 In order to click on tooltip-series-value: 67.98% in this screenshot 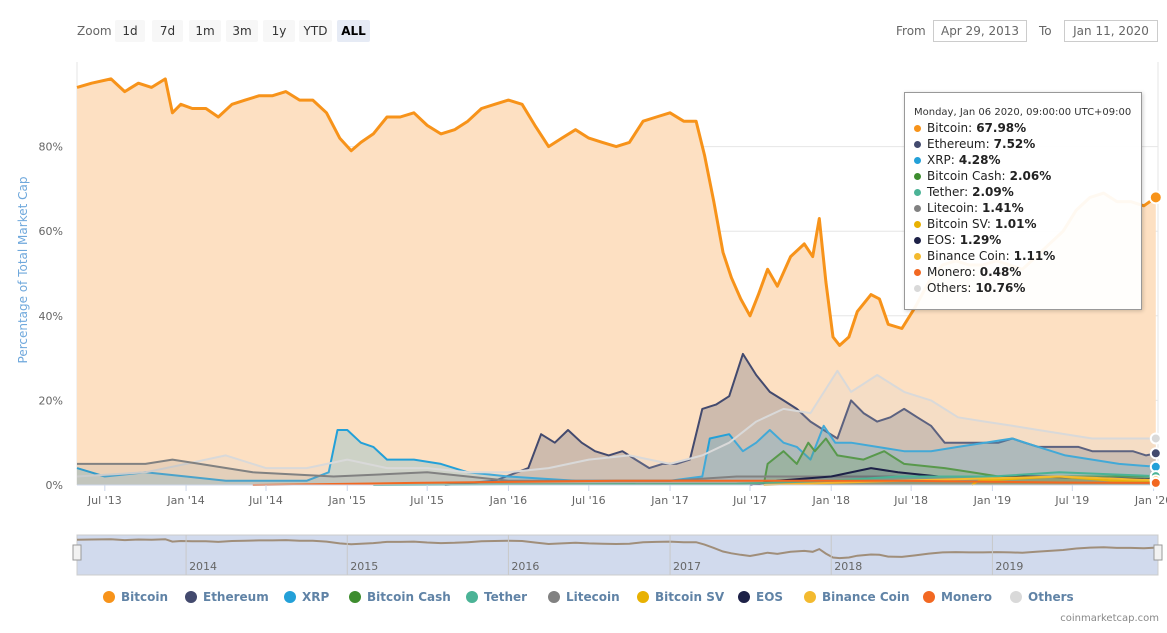, I will do `click(1001, 128)`.